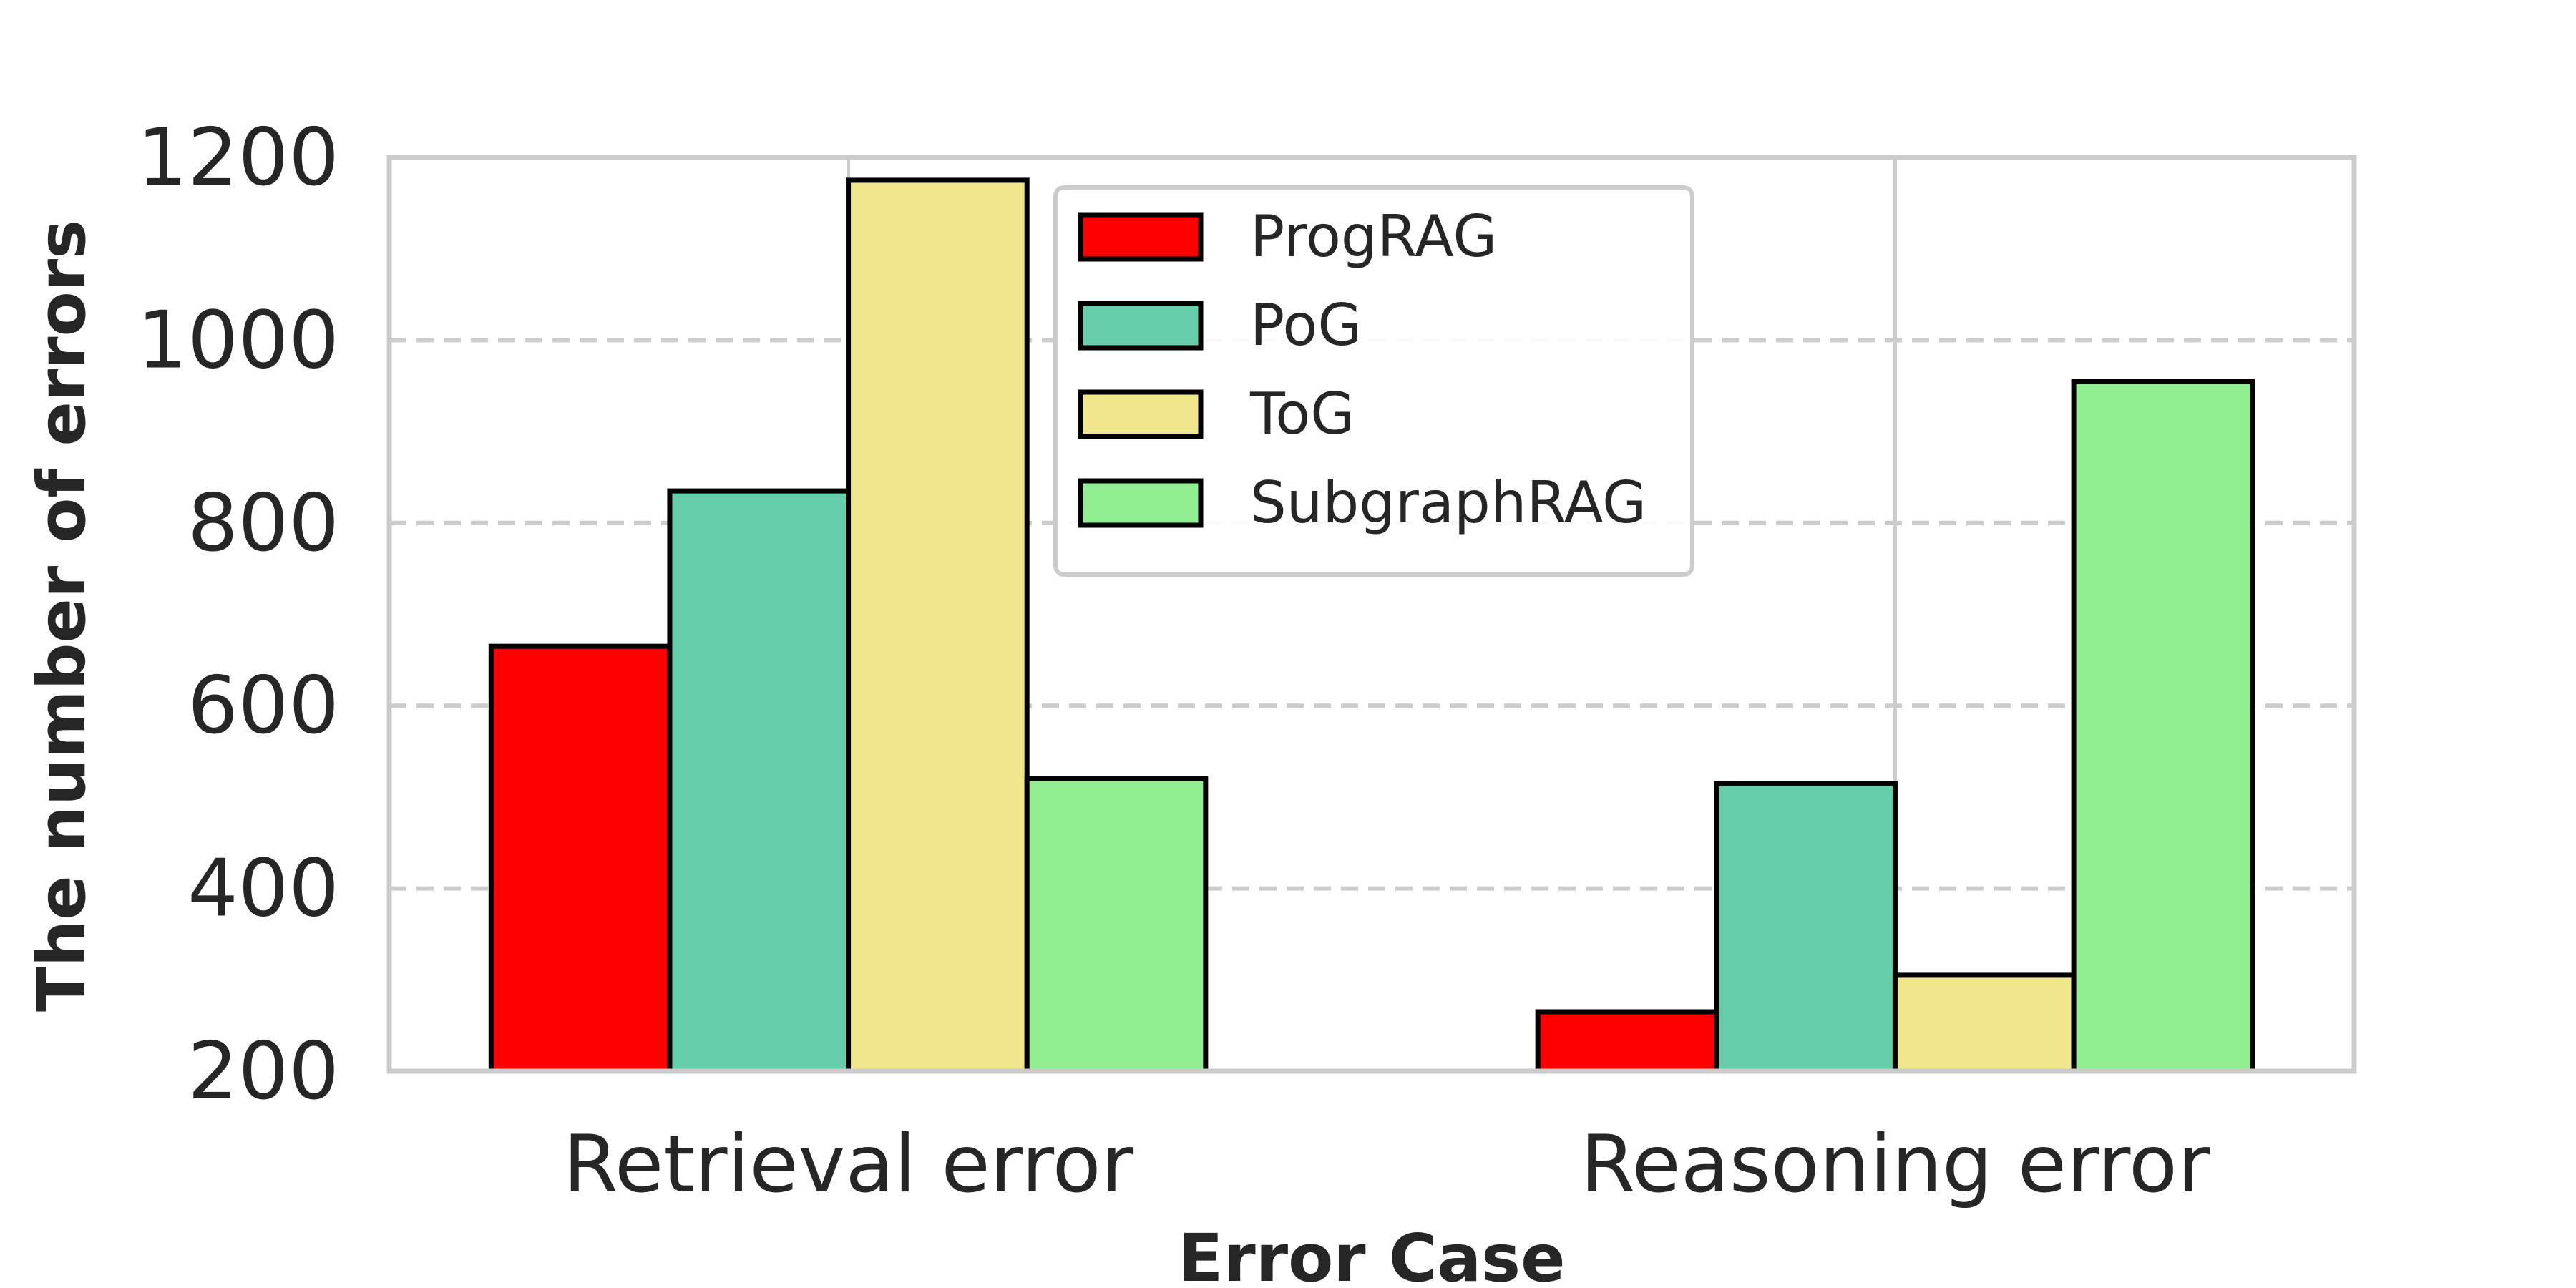 The width and height of the screenshot is (2576, 1288). I want to click on y-tick-label: 1000, so click(238, 340).